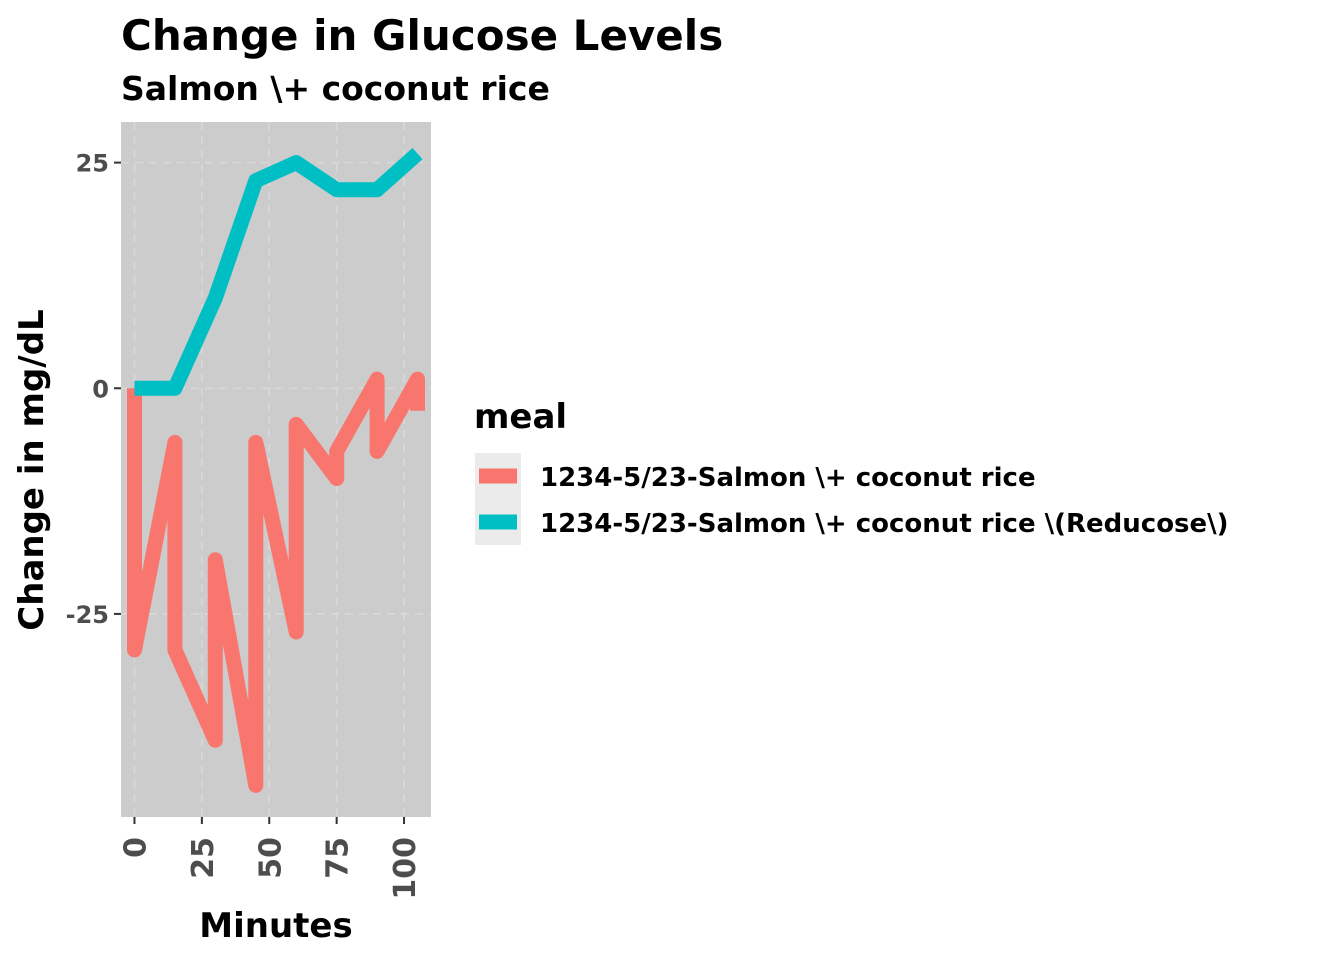  I want to click on legend-key-background, so click(498, 499).